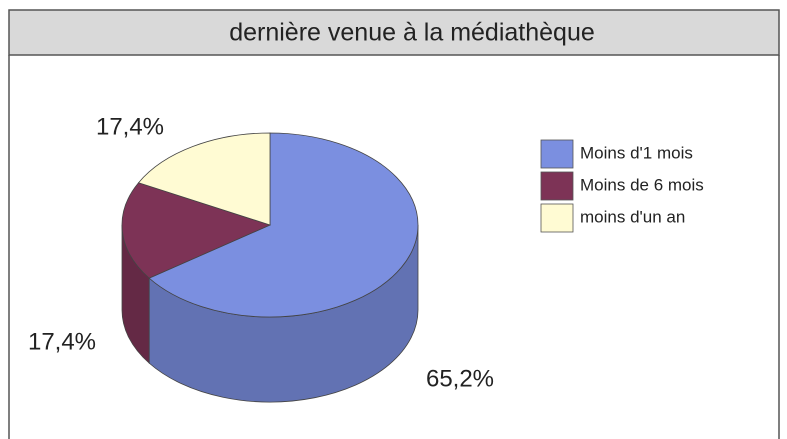 Image resolution: width=787 pixels, height=439 pixels. I want to click on data-label: 65,2%, so click(460, 378).